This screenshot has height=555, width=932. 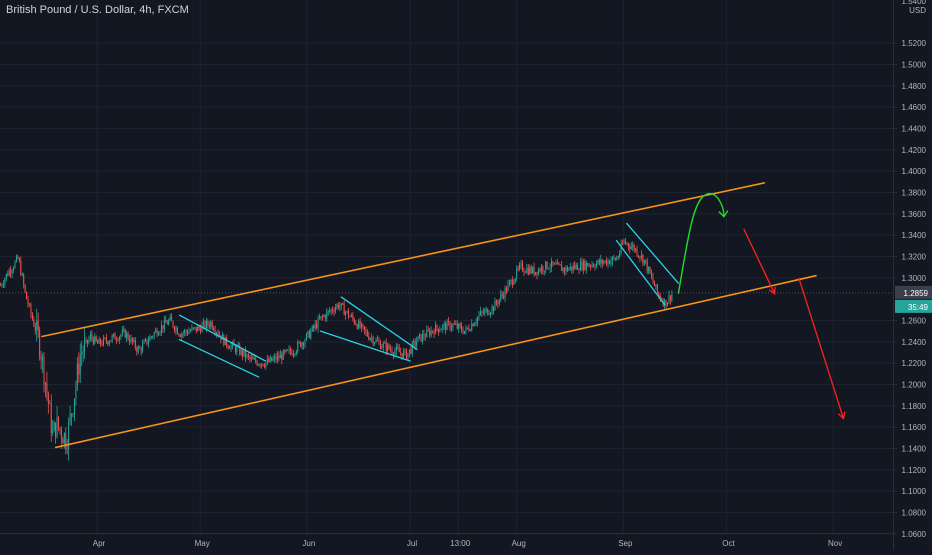 What do you see at coordinates (914, 3) in the screenshot?
I see `price-axis-tick-label: 1.5400` at bounding box center [914, 3].